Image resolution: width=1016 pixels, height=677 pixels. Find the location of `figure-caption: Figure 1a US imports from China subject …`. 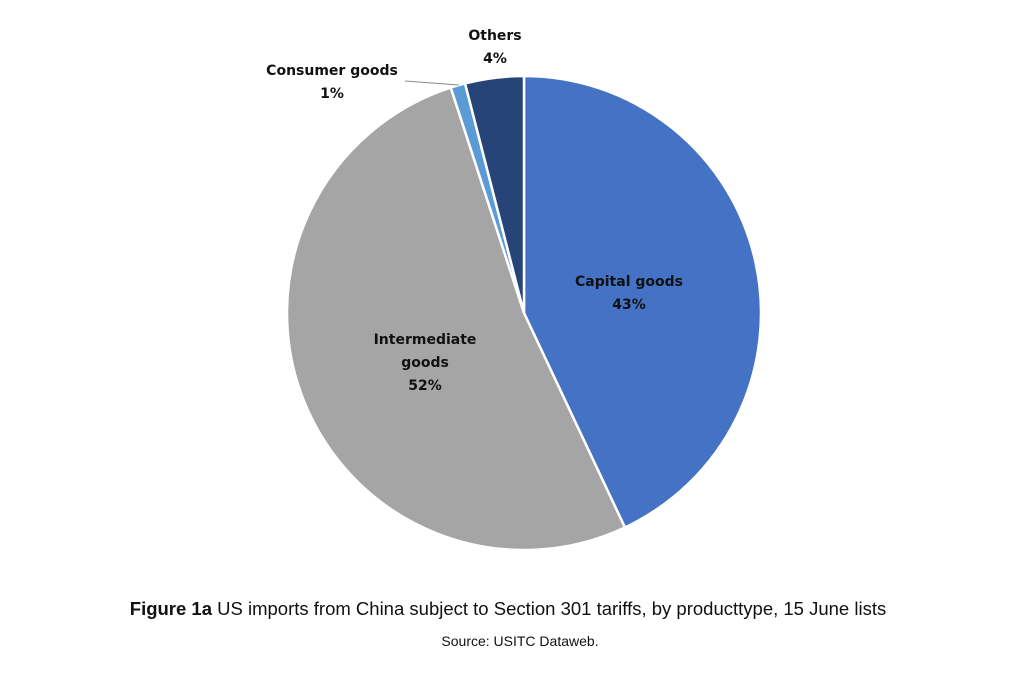

figure-caption: Figure 1a US imports from China subject … is located at coordinates (508, 609).